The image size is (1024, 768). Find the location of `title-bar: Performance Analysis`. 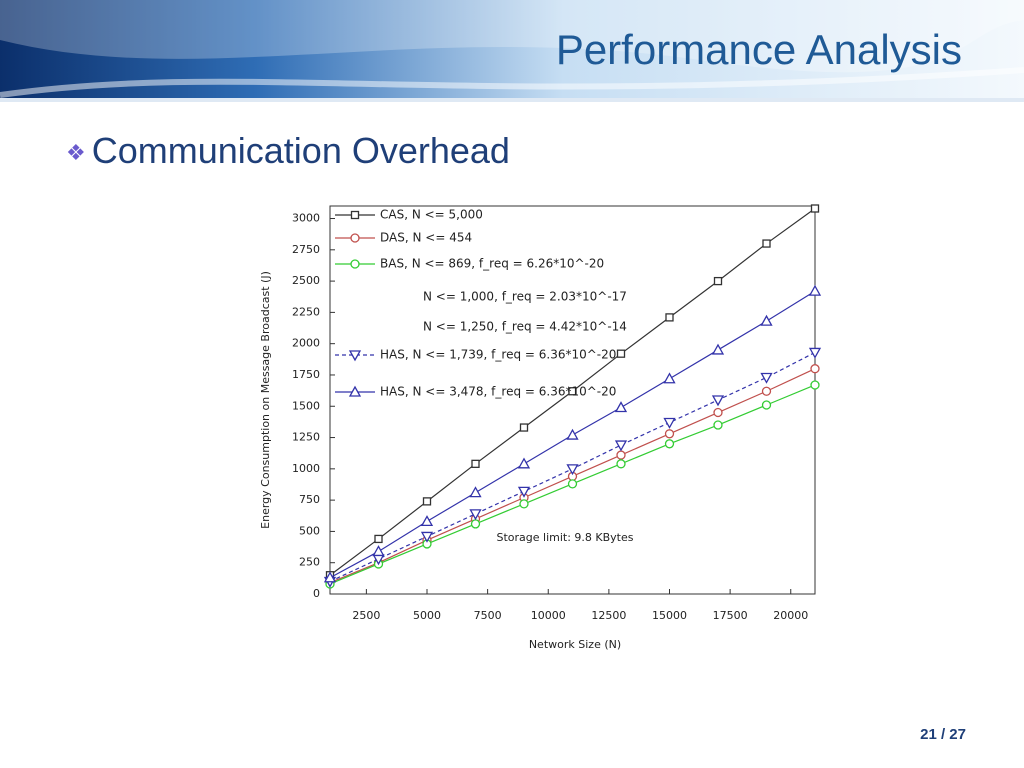

title-bar: Performance Analysis is located at coordinates (512, 51).